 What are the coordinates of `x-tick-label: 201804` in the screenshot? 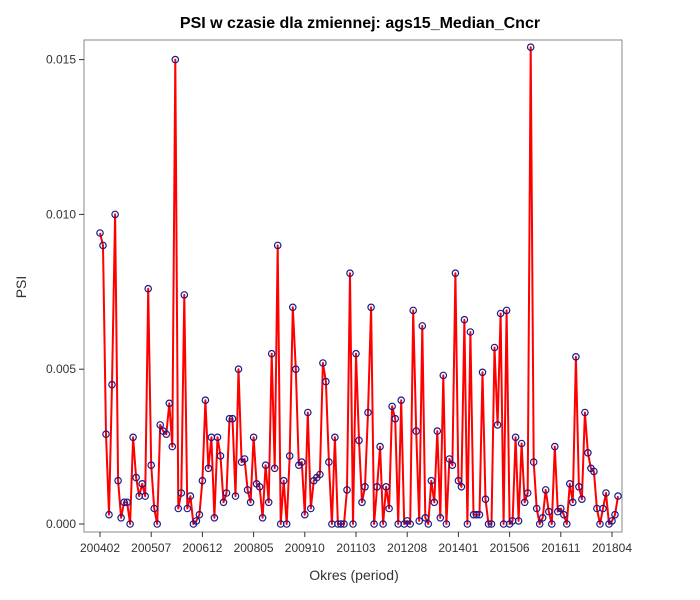 It's located at (612, 548).